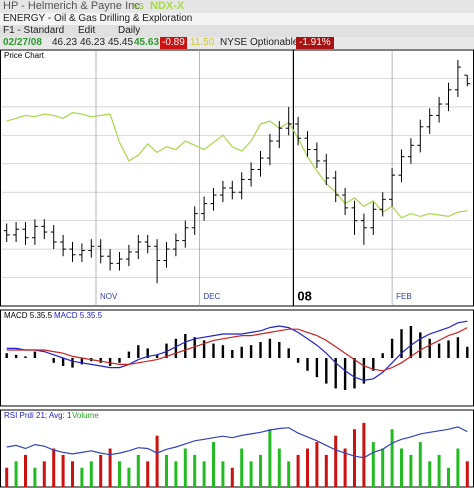  What do you see at coordinates (34, 30) in the screenshot?
I see `layout-select: F1 - Standard` at bounding box center [34, 30].